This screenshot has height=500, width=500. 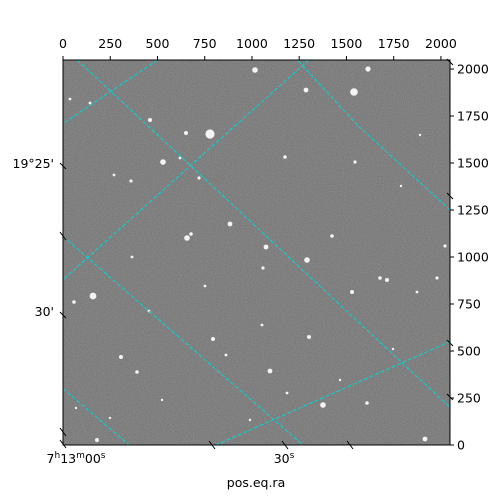 I want to click on ra-axis-ticks: 7h13m00s 30s, so click(x=200, y=452).